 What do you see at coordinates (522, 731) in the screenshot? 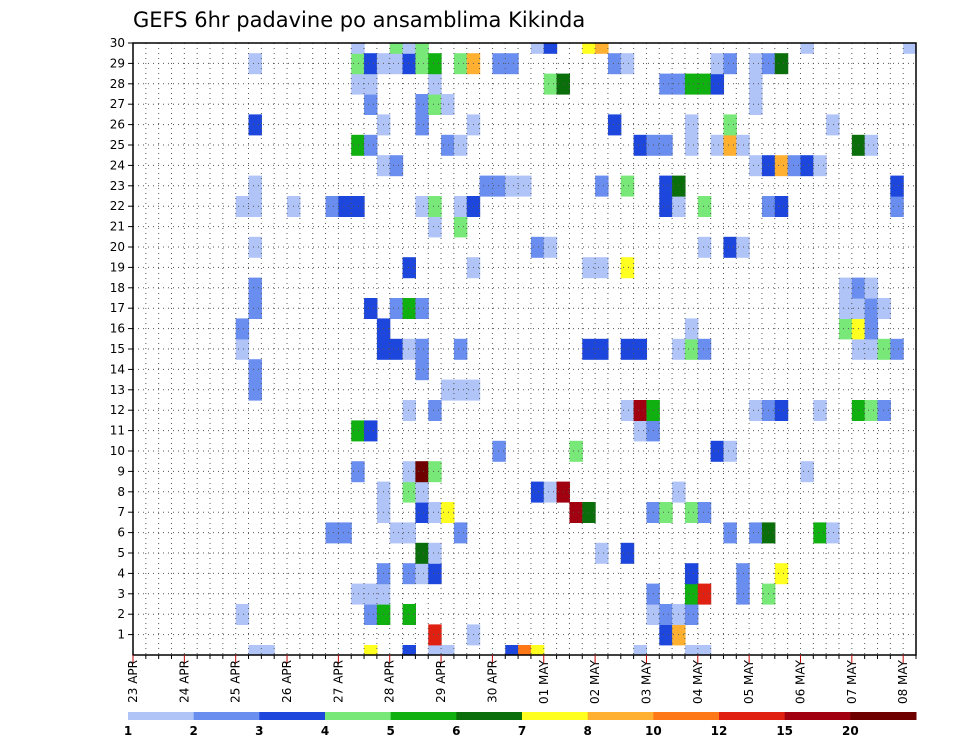
I see `legend-label: 7` at bounding box center [522, 731].